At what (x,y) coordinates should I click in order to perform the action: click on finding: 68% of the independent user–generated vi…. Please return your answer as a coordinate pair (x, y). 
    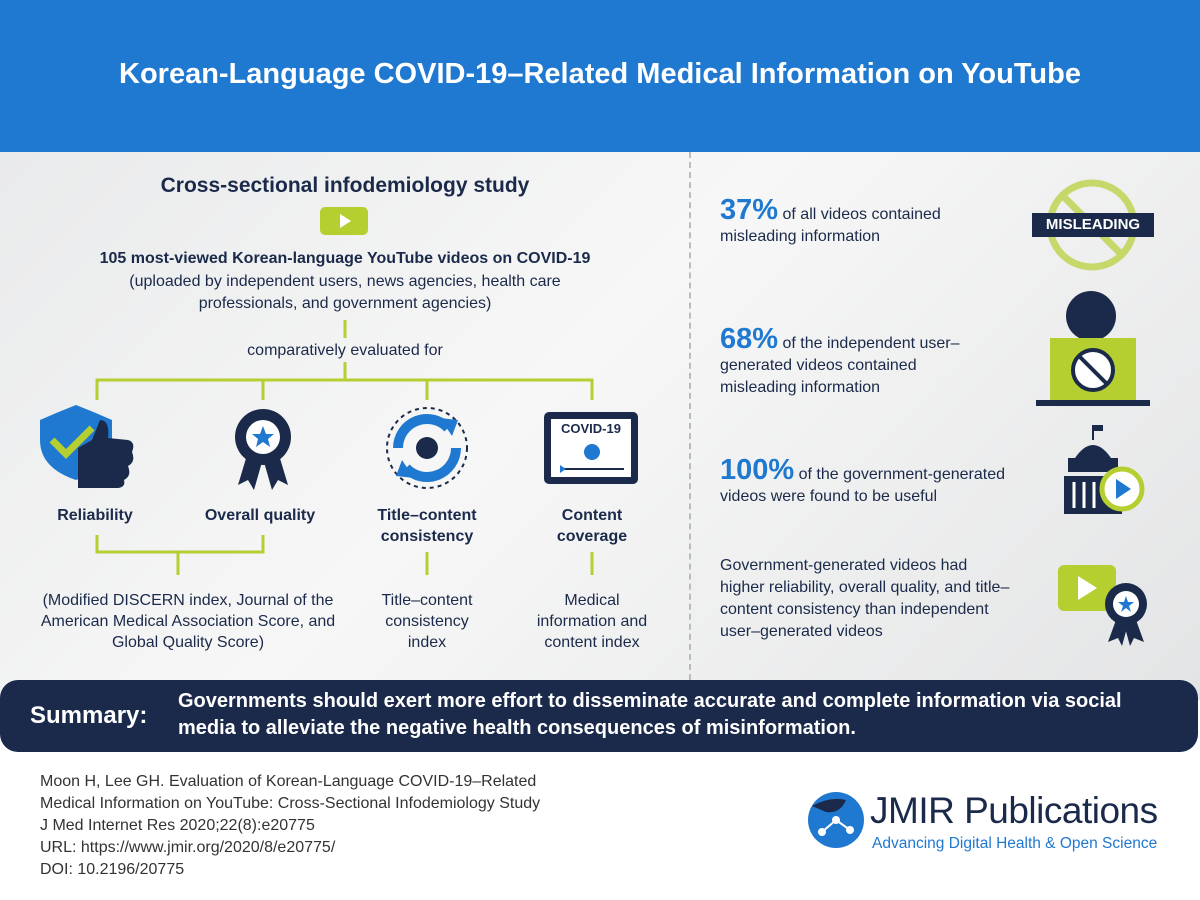
    Looking at the image, I should click on (857, 361).